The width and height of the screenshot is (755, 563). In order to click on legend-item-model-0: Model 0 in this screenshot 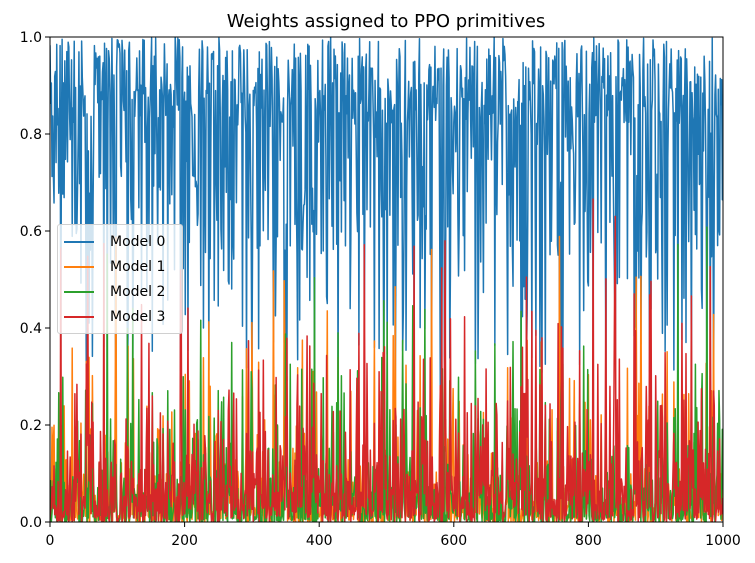, I will do `click(114, 242)`.